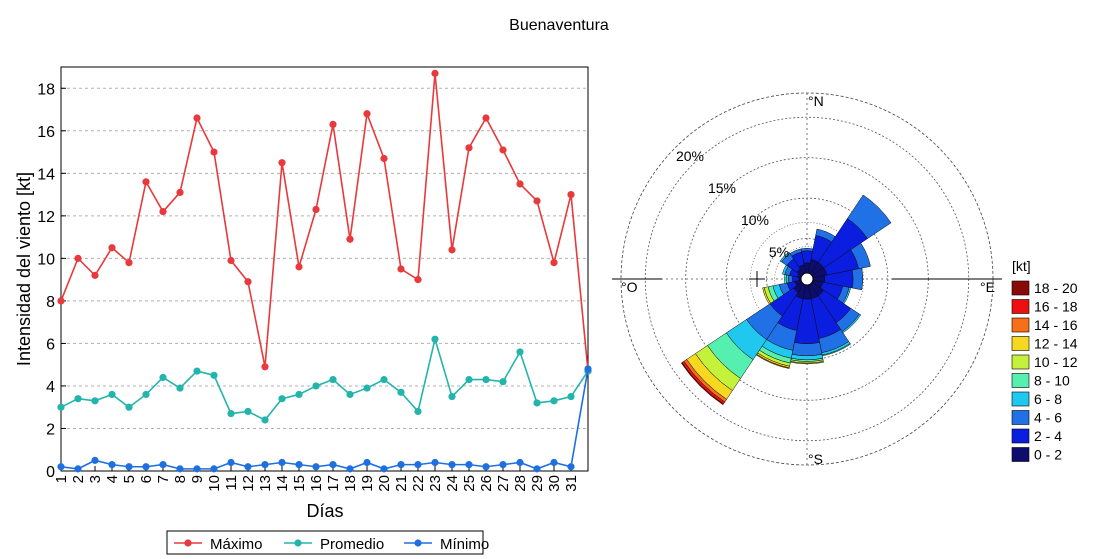 Image resolution: width=1118 pixels, height=559 pixels. Describe the element at coordinates (50, 344) in the screenshot. I see `y-tick-label: 6` at that location.